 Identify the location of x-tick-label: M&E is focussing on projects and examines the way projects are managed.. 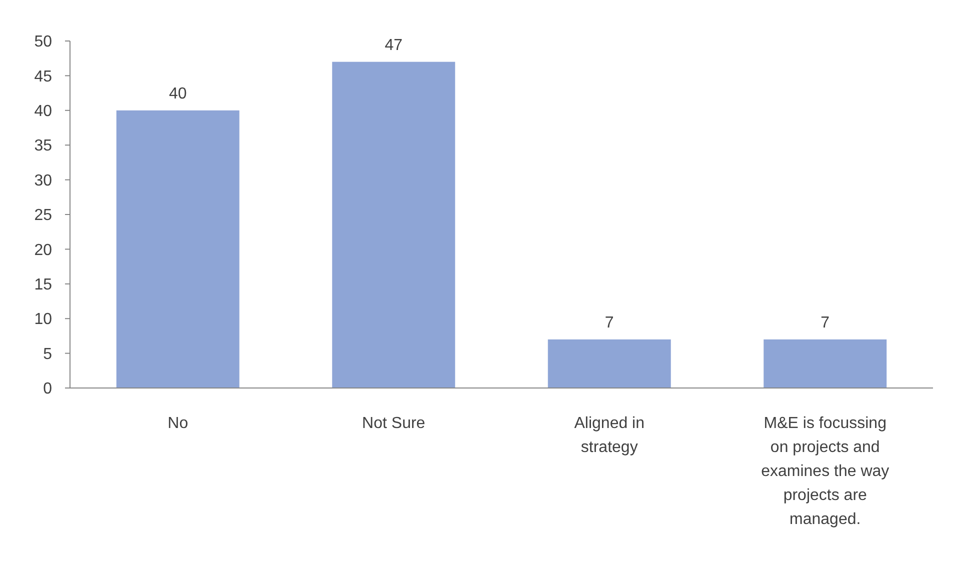
(825, 471).